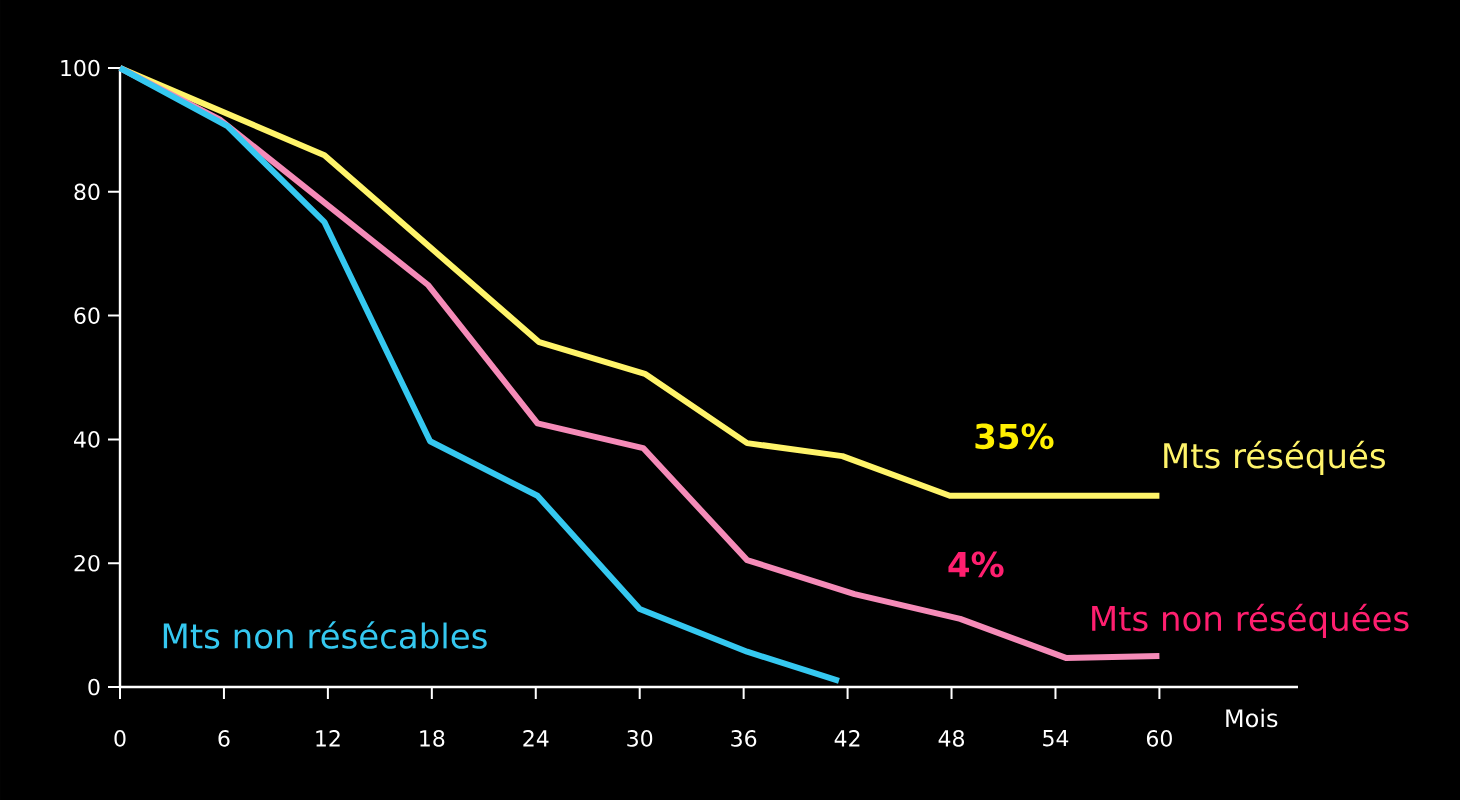  What do you see at coordinates (744, 738) in the screenshot?
I see `x-tick-label: 36` at bounding box center [744, 738].